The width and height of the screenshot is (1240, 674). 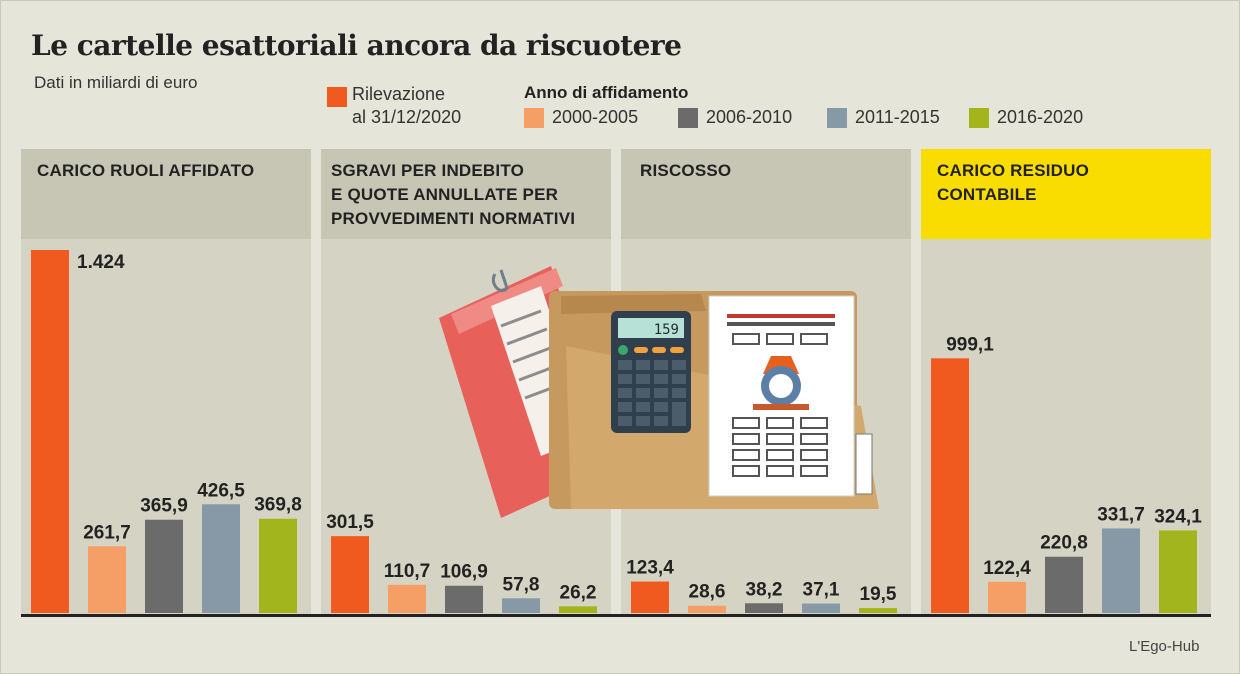 What do you see at coordinates (979, 118) in the screenshot?
I see `legend-swatch-2016-2020` at bounding box center [979, 118].